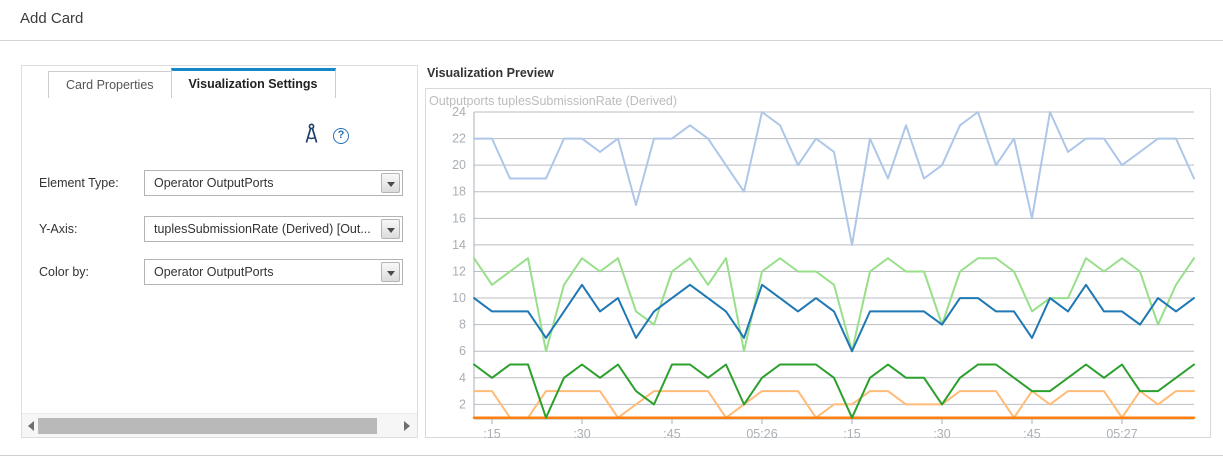 This screenshot has width=1223, height=462. I want to click on element-type-select: Operator OutputPorts, so click(273, 183).